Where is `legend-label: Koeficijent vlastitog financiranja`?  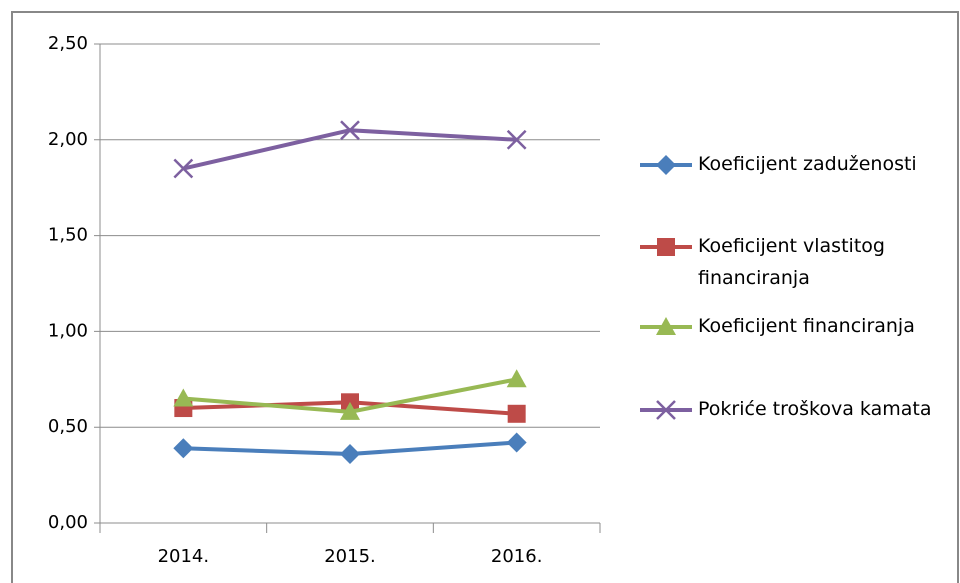 legend-label: Koeficijent vlastitog financiranja is located at coordinates (791, 262).